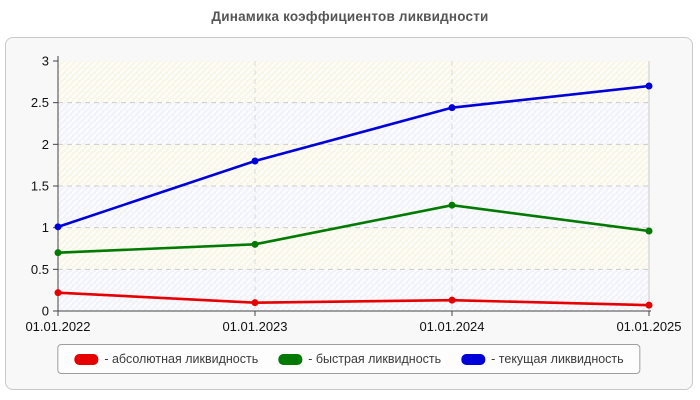  Describe the element at coordinates (45, 311) in the screenshot. I see `y-tick-label: 0` at that location.